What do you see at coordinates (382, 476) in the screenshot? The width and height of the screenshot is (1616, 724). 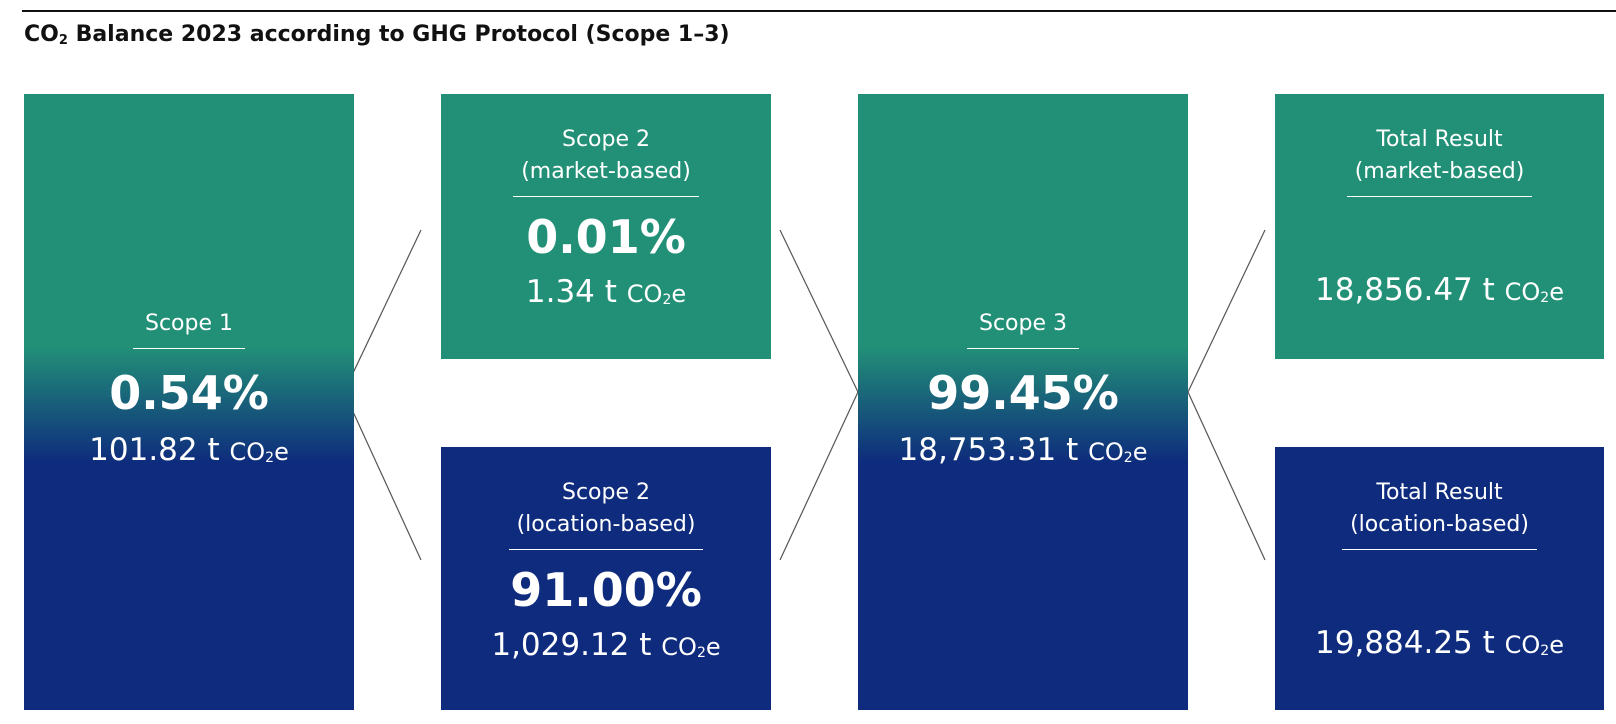 I see `connector-scope1-to-location` at bounding box center [382, 476].